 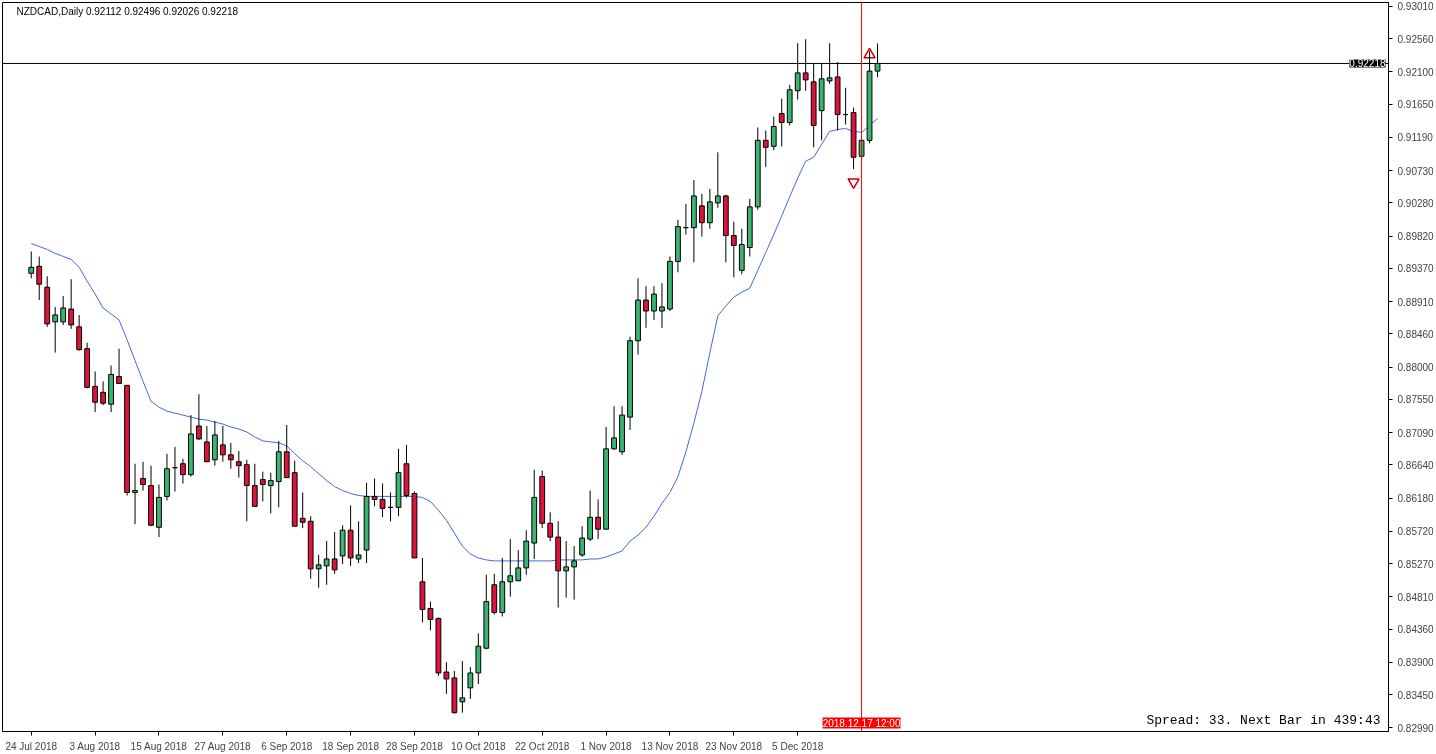 What do you see at coordinates (606, 746) in the screenshot?
I see `x-tick-label: 1 Nov 2018` at bounding box center [606, 746].